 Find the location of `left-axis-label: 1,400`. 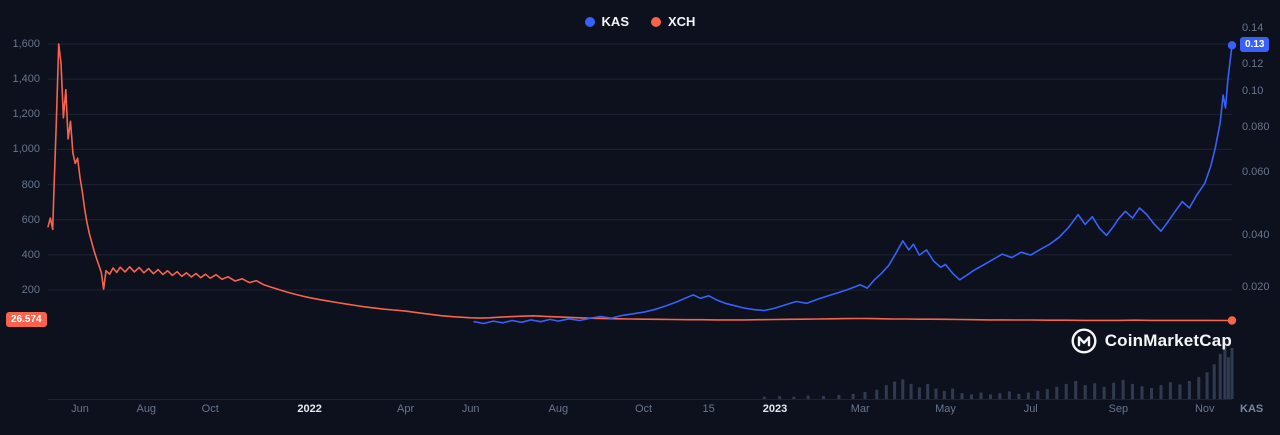

left-axis-label: 1,400 is located at coordinates (26, 79).